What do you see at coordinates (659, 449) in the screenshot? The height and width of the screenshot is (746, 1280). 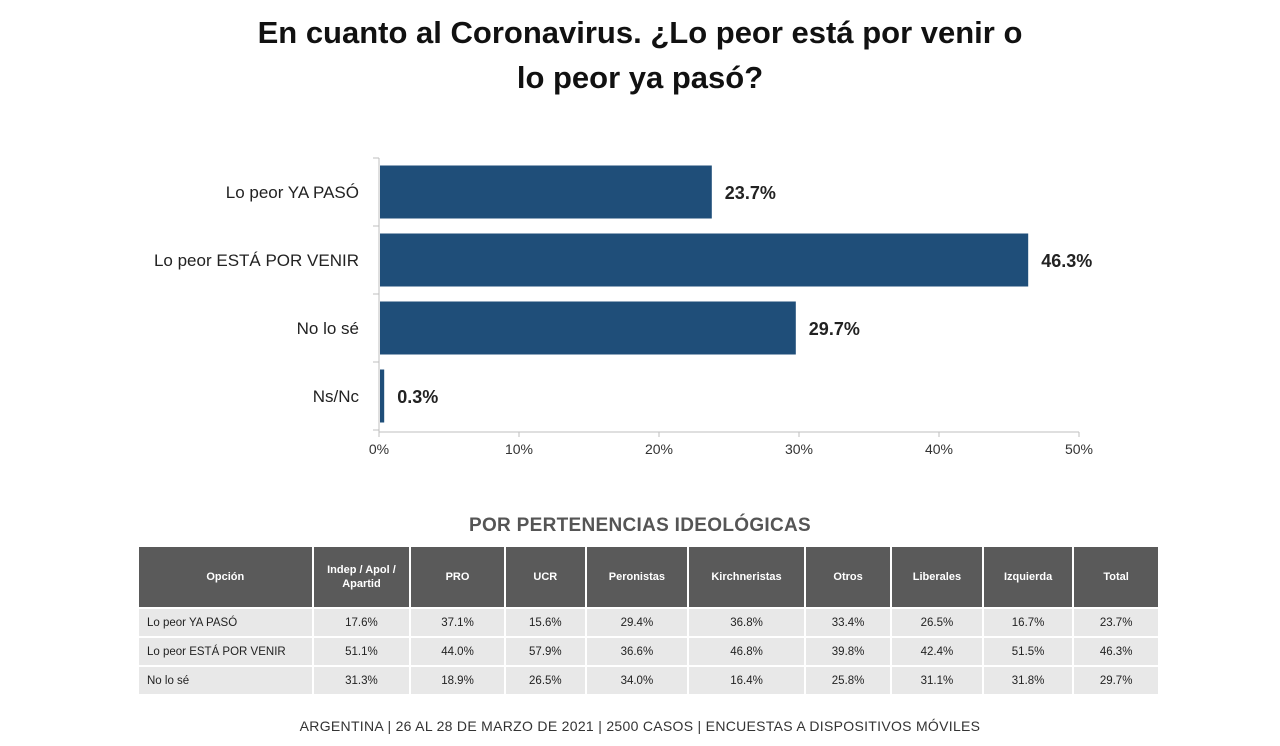 I see `x-tick-label: 20%` at bounding box center [659, 449].